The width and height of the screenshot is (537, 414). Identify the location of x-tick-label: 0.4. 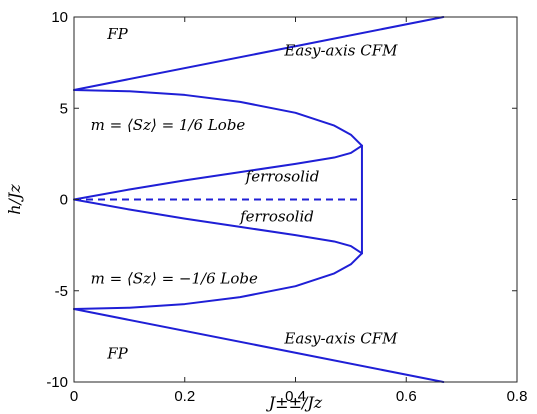
(295, 396).